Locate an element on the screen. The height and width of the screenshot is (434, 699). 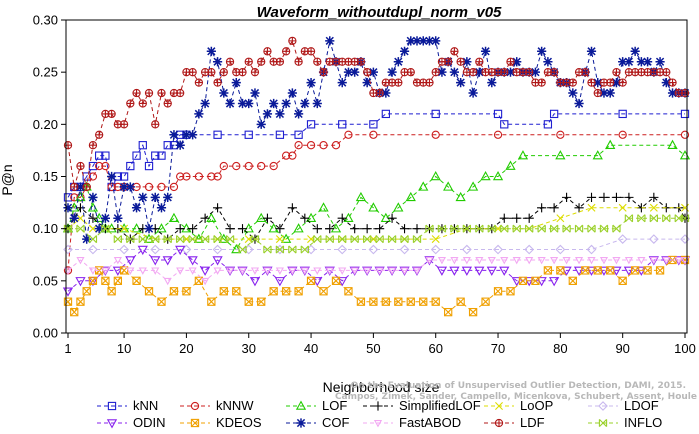
x-axis-label: Neighborhood size is located at coordinates (381, 387).